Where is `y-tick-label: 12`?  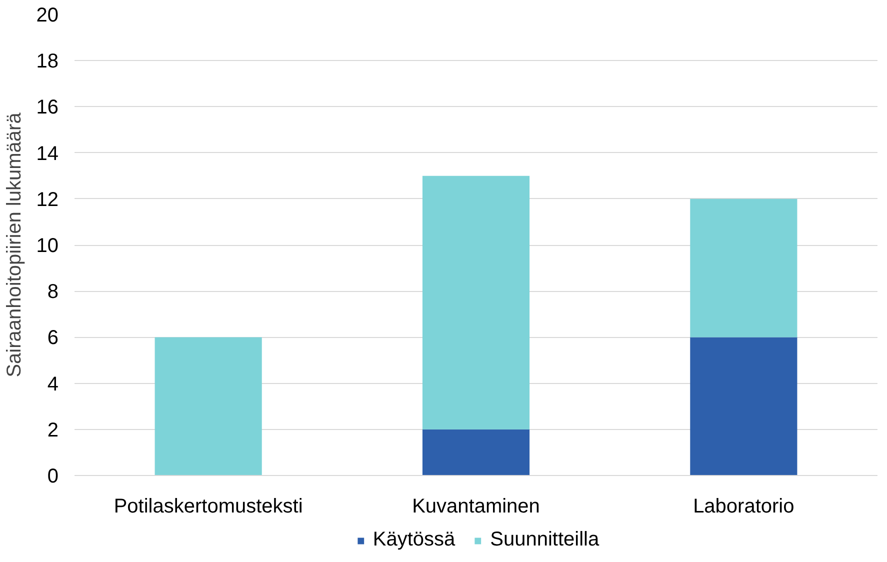 y-tick-label: 12 is located at coordinates (47, 199).